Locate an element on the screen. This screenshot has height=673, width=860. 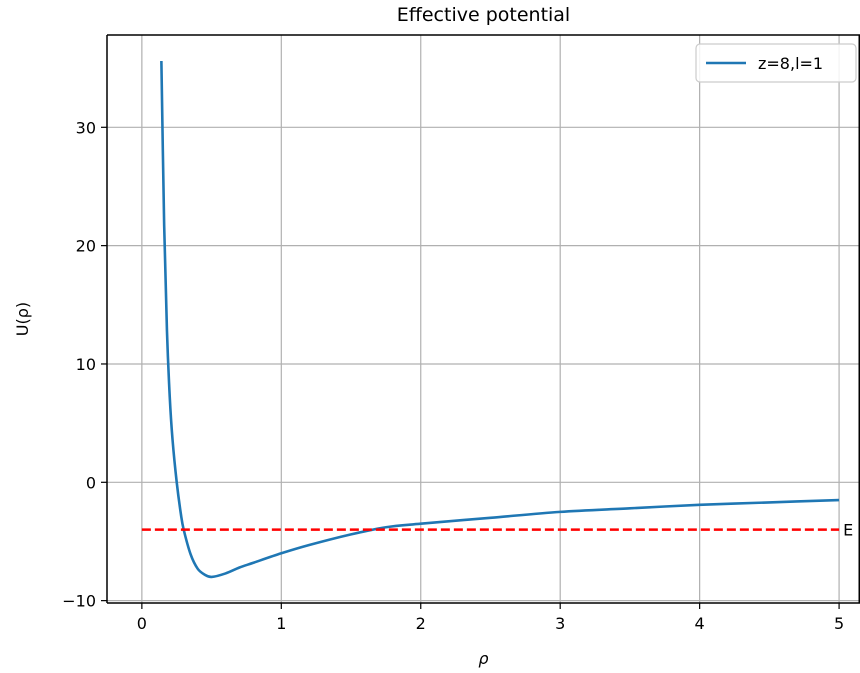
x-tick-label: 2 is located at coordinates (421, 623).